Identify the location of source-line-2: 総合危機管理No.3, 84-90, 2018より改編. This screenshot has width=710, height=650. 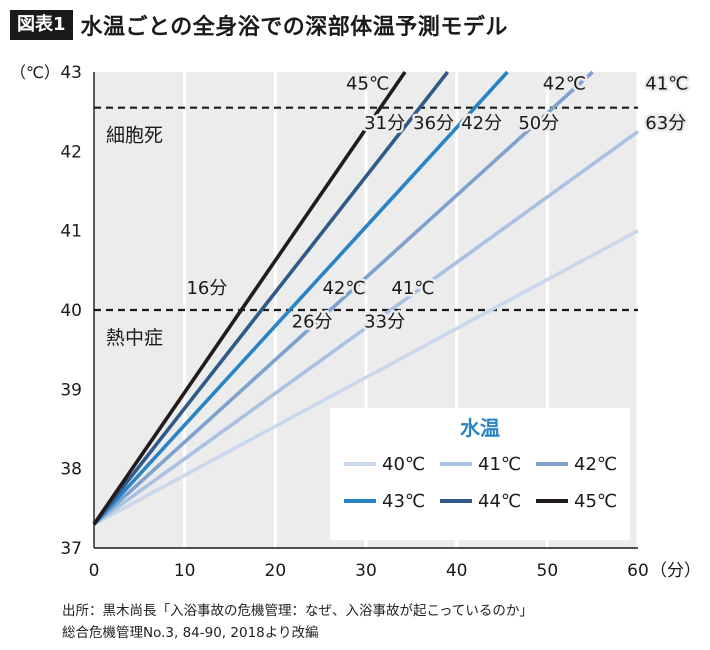
(190, 633).